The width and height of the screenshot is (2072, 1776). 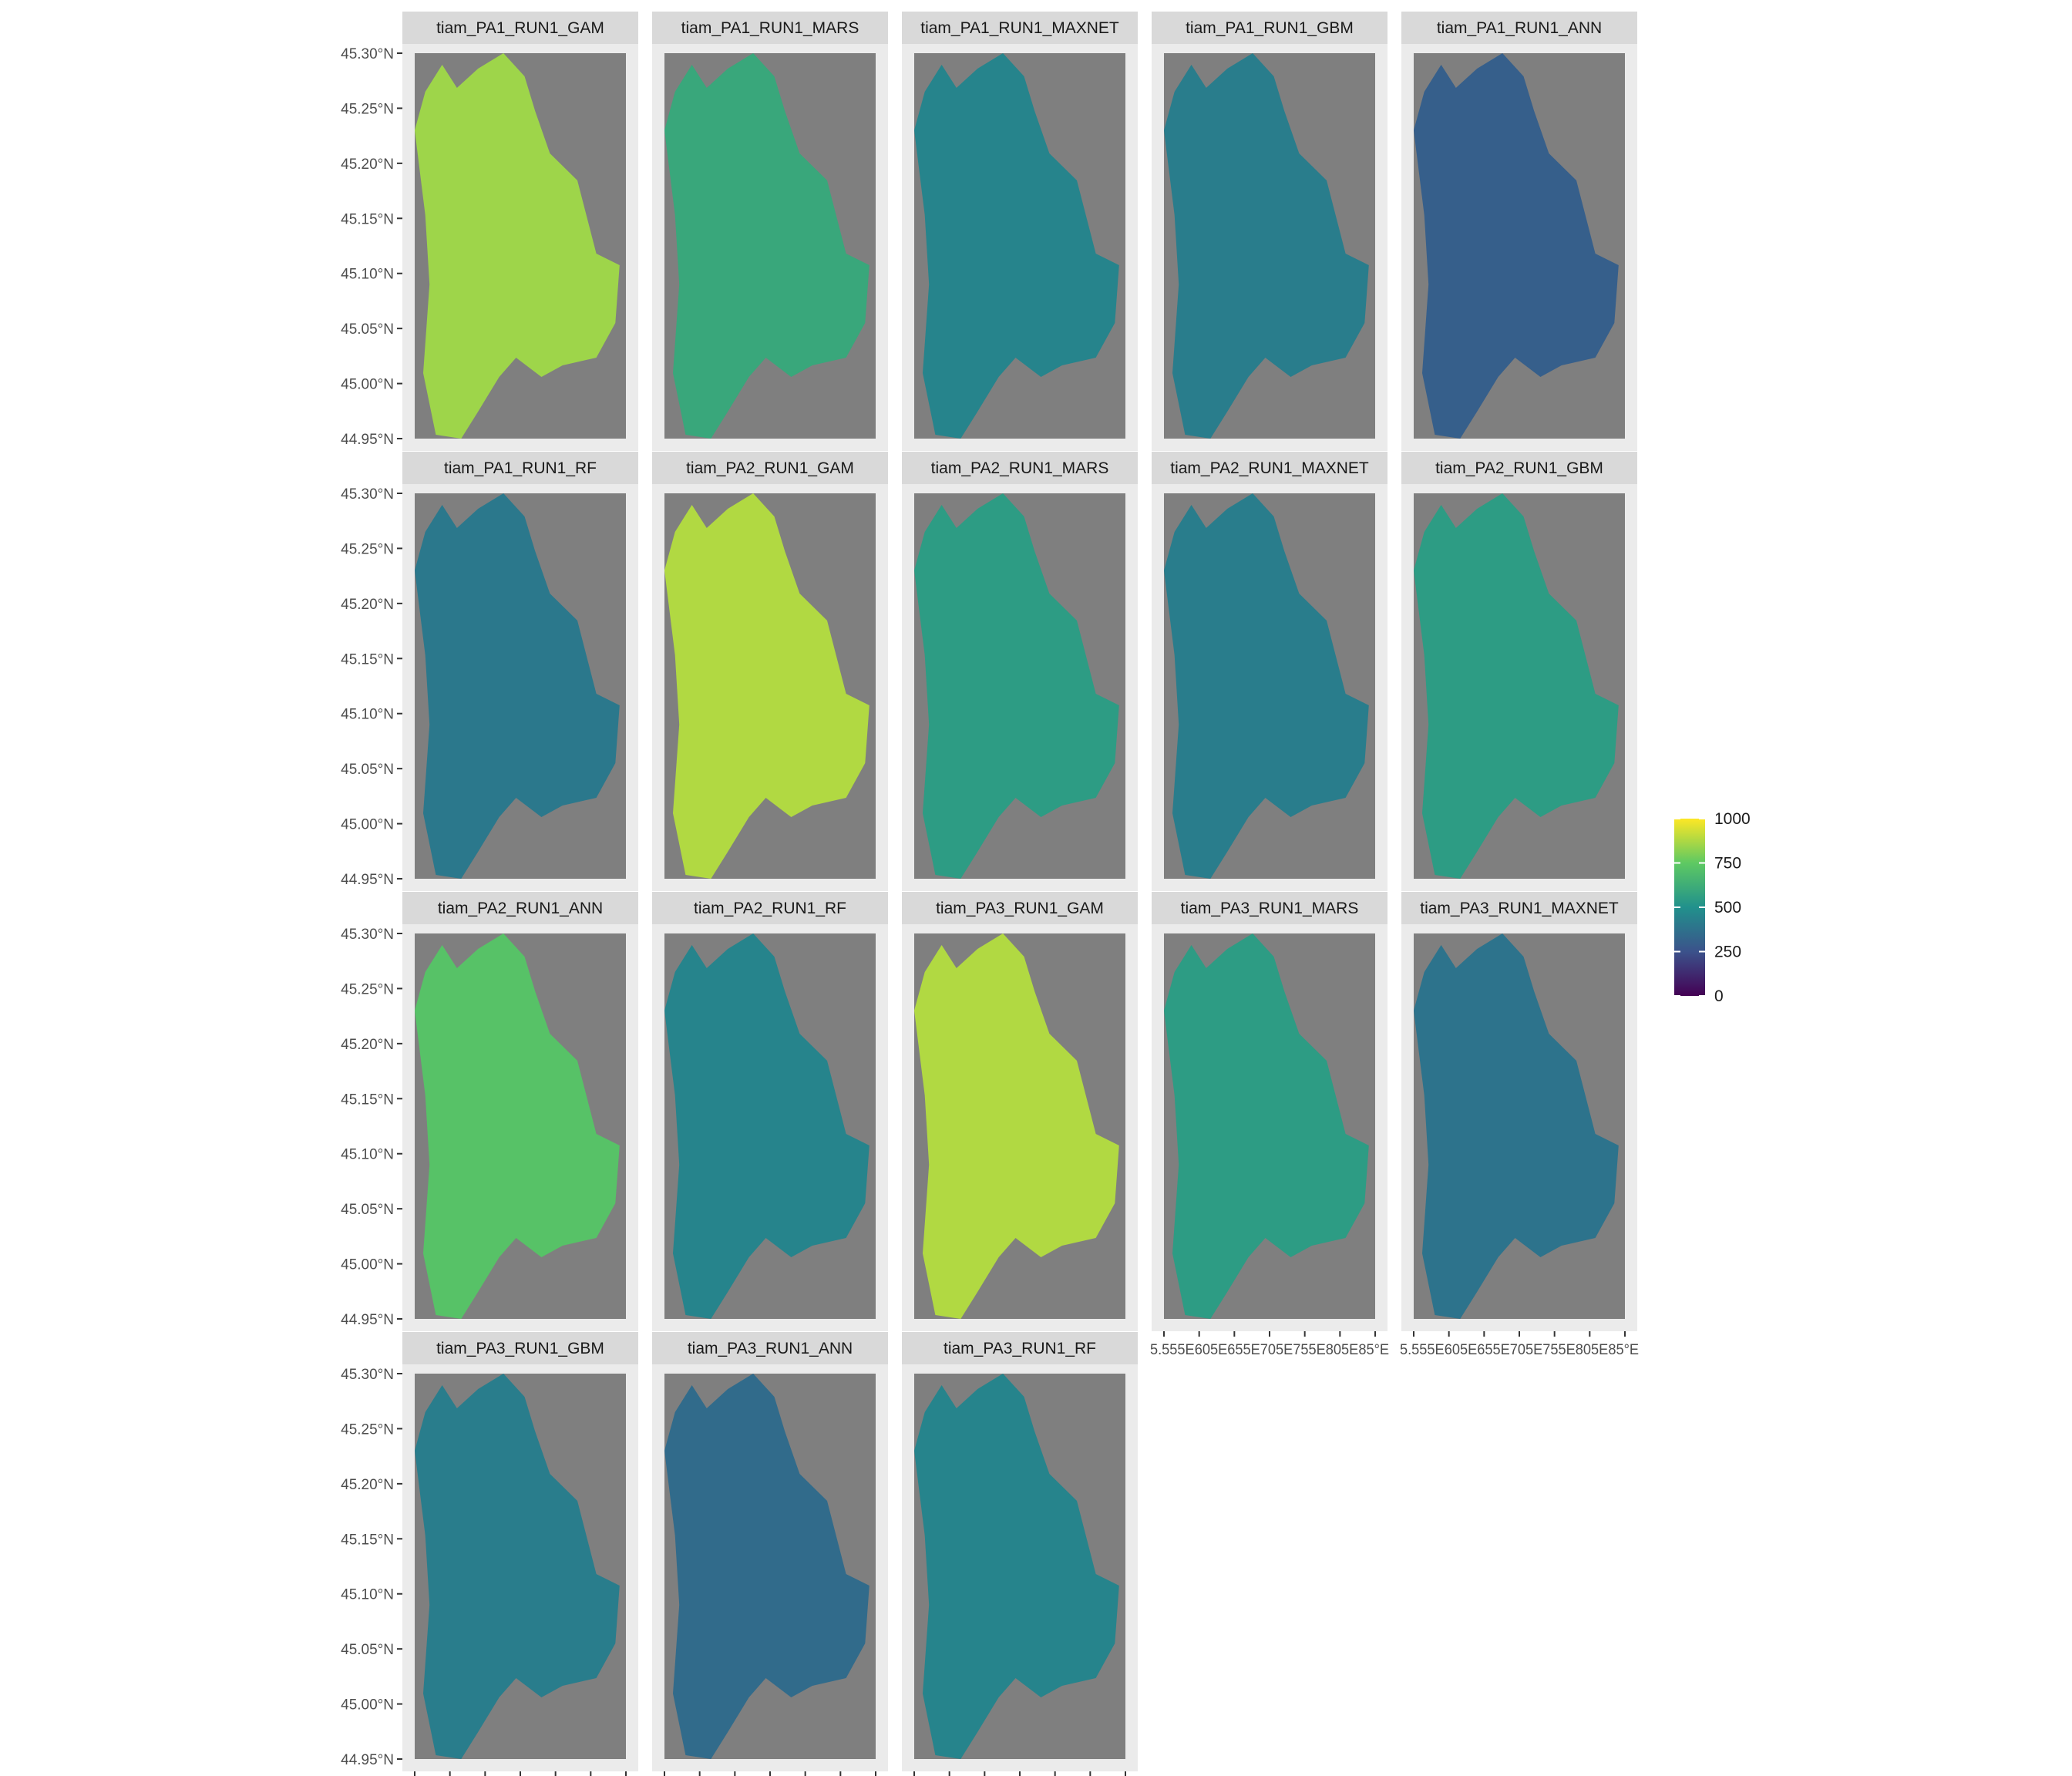 I want to click on facet-panel: tiam_PA2_RUN1_MAXNET, so click(x=1270, y=672).